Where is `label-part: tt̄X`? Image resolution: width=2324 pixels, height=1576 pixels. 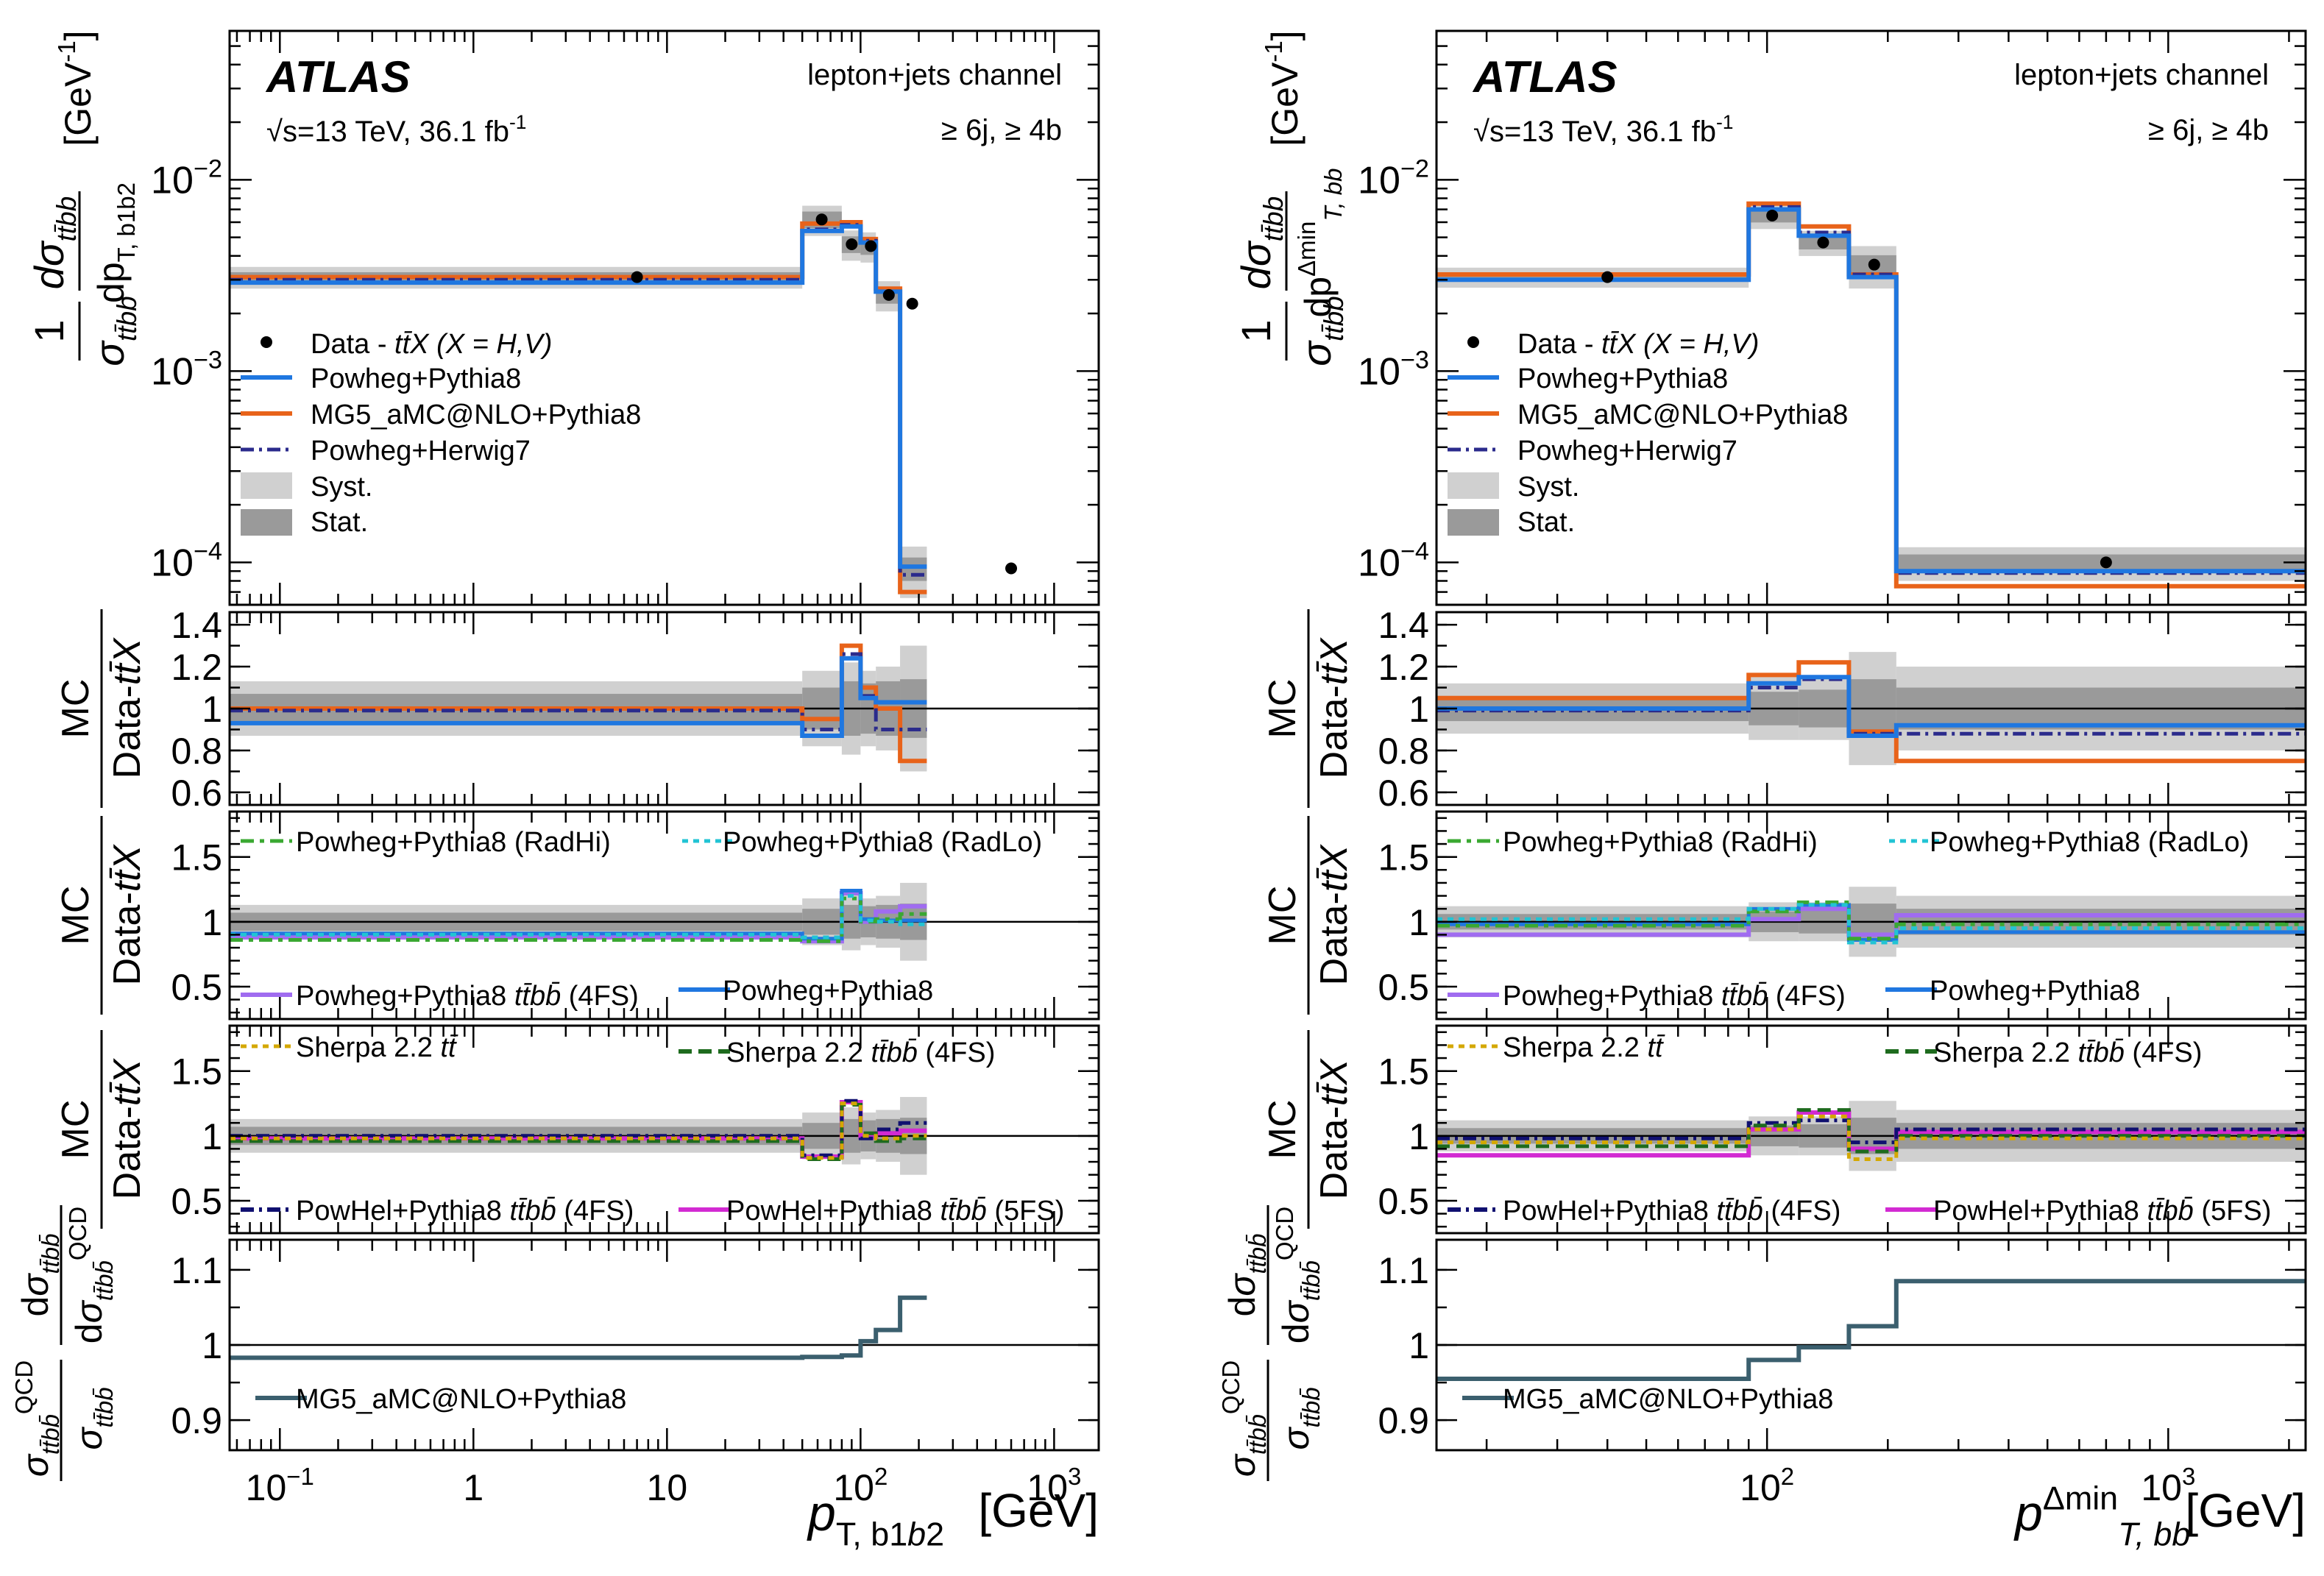 label-part: tt̄X is located at coordinates (127, 661).